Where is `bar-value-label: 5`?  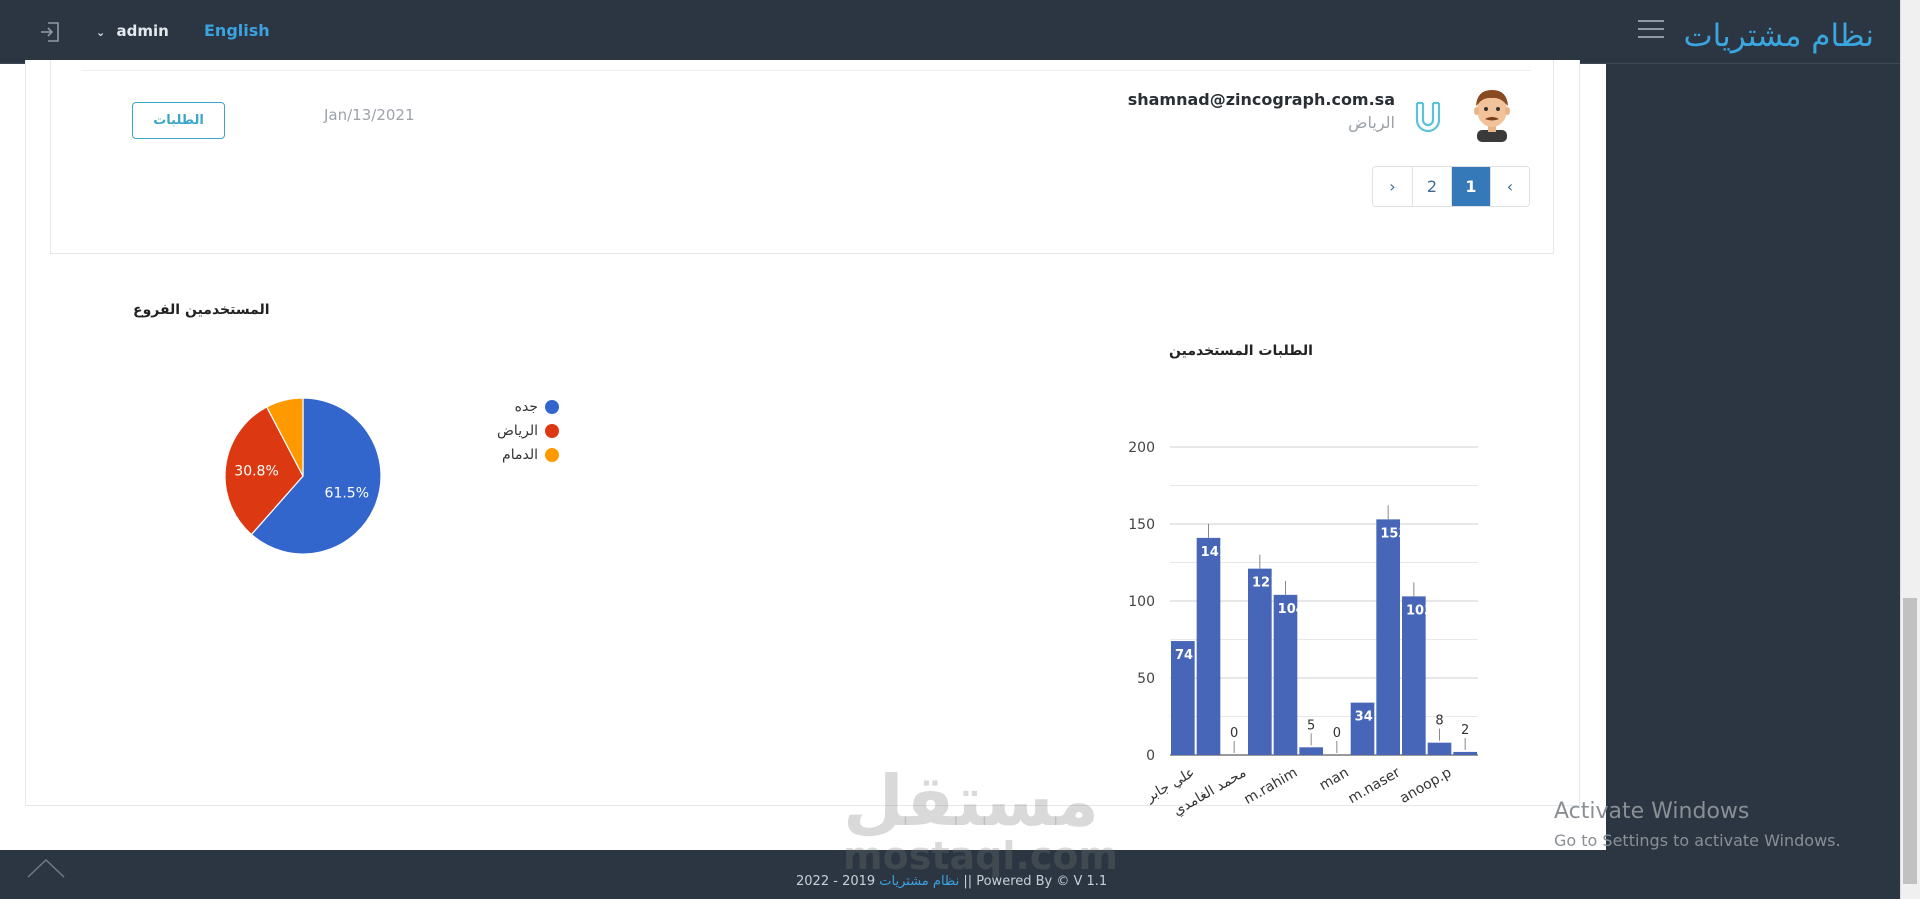
bar-value-label: 5 is located at coordinates (1311, 725).